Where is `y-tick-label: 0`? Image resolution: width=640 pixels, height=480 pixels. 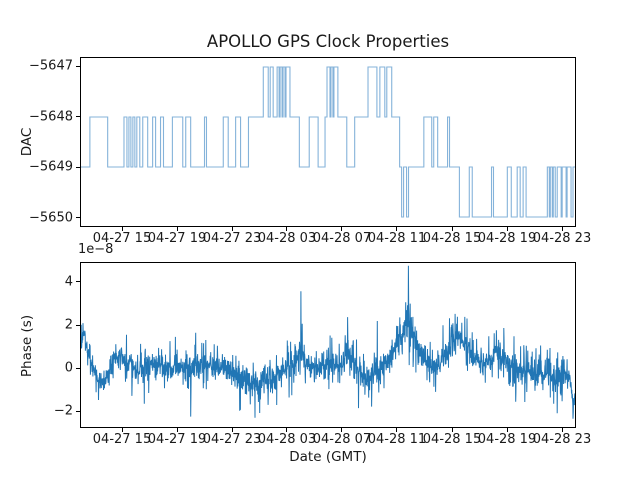
y-tick-label: 0 is located at coordinates (68, 368).